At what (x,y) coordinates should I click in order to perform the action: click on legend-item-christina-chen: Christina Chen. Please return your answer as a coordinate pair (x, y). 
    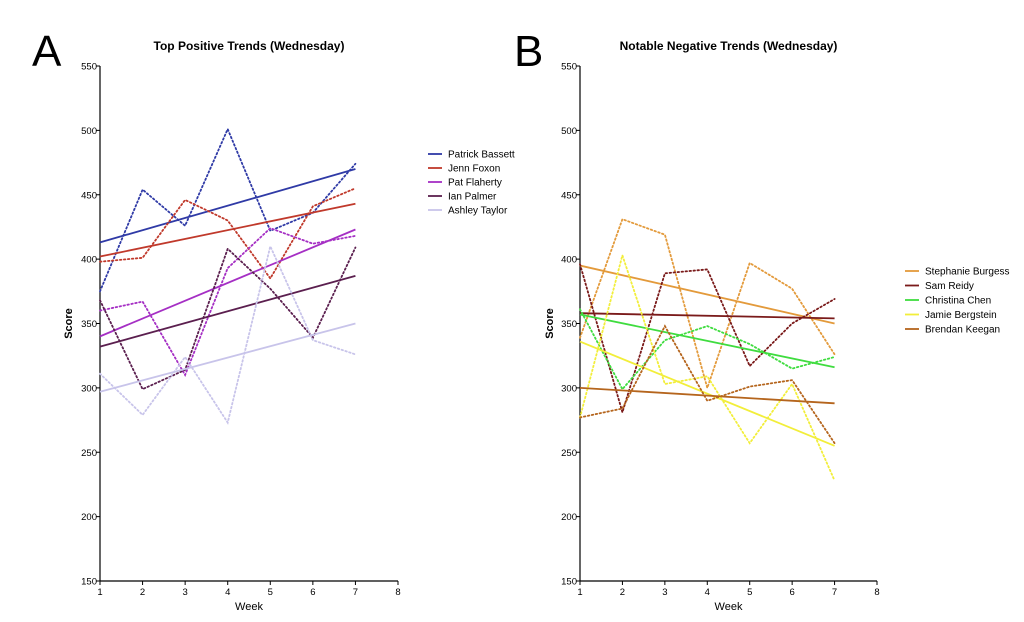
    Looking at the image, I should click on (948, 301).